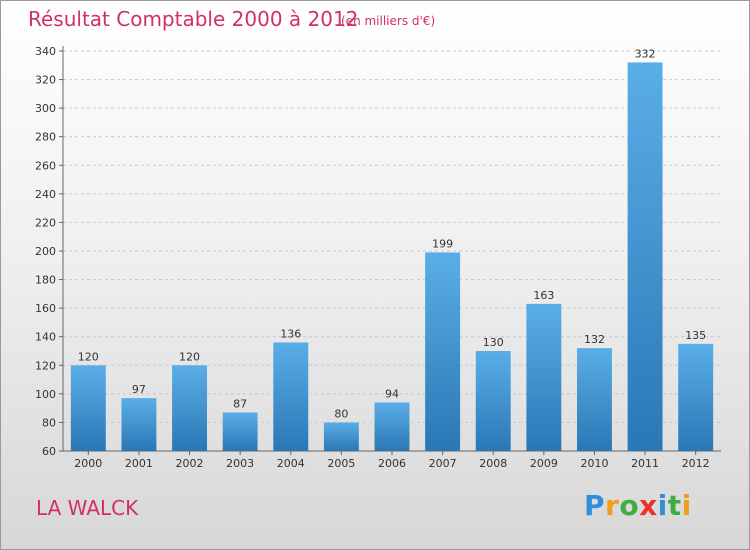 The image size is (750, 550). I want to click on data-label: 199, so click(442, 243).